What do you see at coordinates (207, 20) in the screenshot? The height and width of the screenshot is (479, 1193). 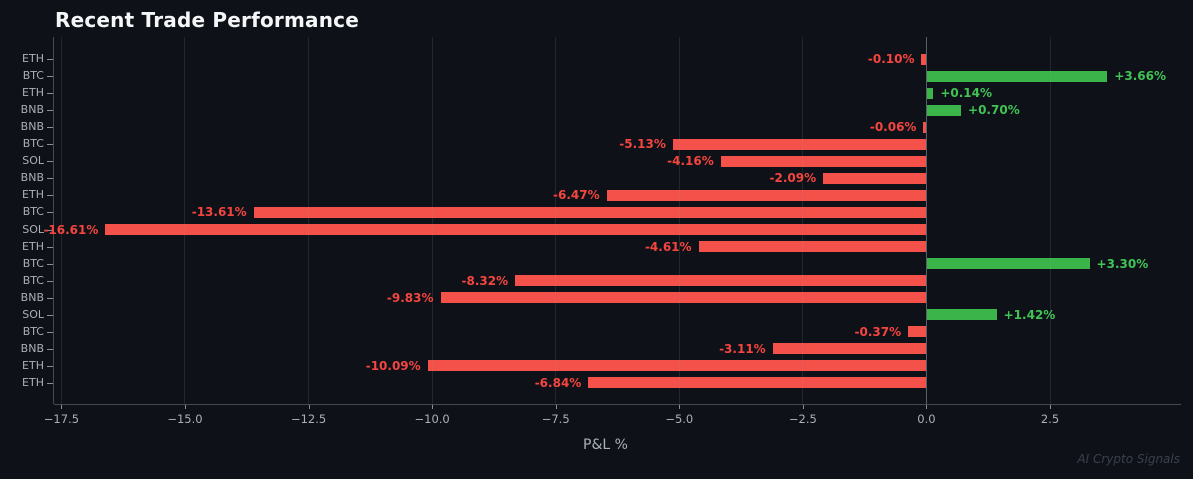 I see `chart-title: Recent Trade Performance` at bounding box center [207, 20].